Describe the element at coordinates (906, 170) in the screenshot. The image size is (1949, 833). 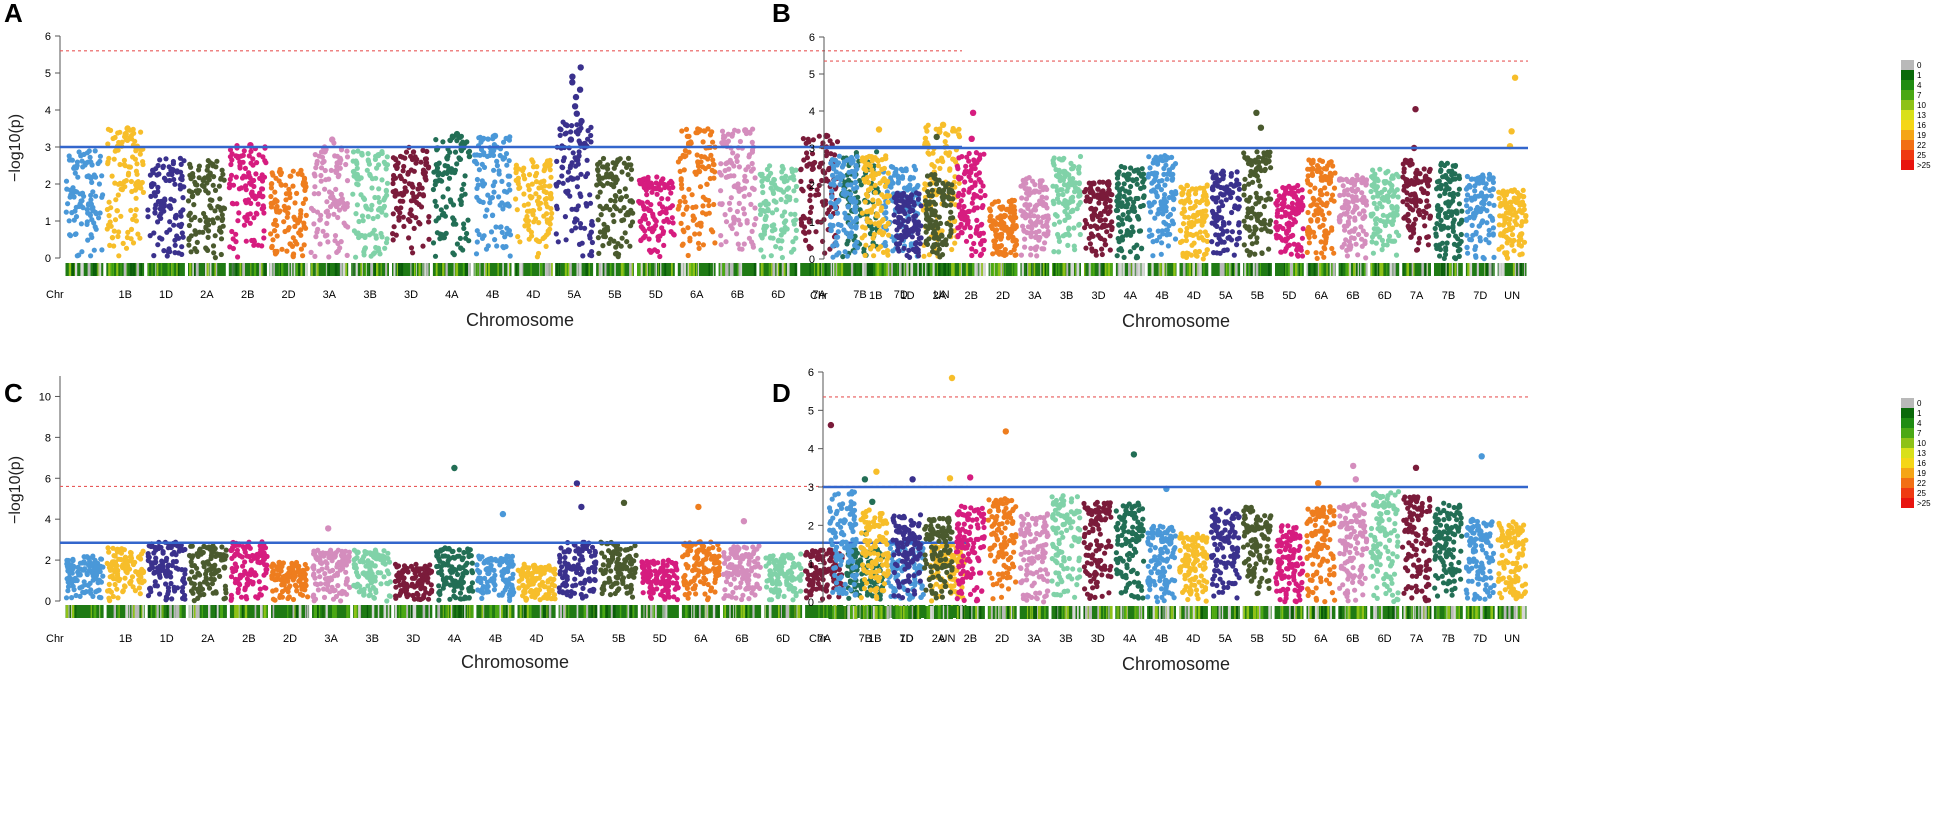
I see `snp-point-7d` at that location.